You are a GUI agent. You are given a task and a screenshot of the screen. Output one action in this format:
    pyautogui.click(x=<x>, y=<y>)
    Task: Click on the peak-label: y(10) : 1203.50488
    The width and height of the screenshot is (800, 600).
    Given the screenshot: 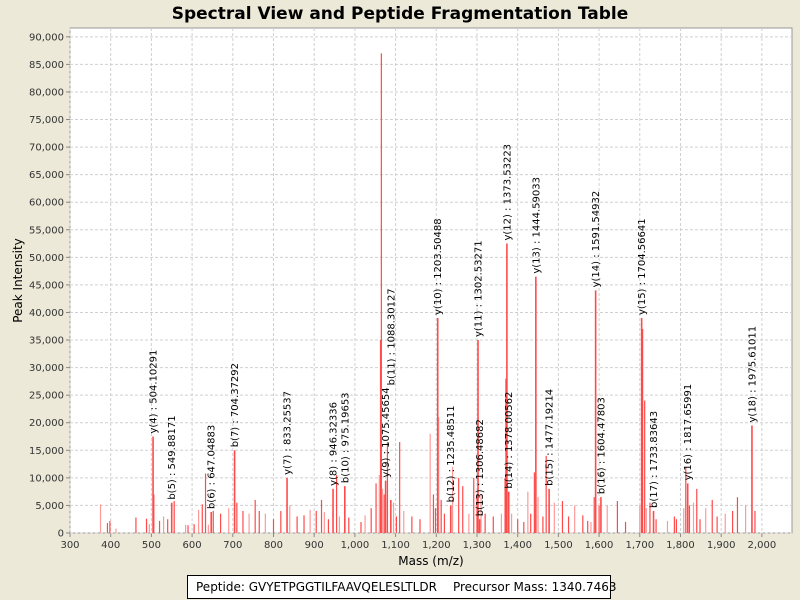 What is the action you would take?
    pyautogui.click(x=438, y=266)
    